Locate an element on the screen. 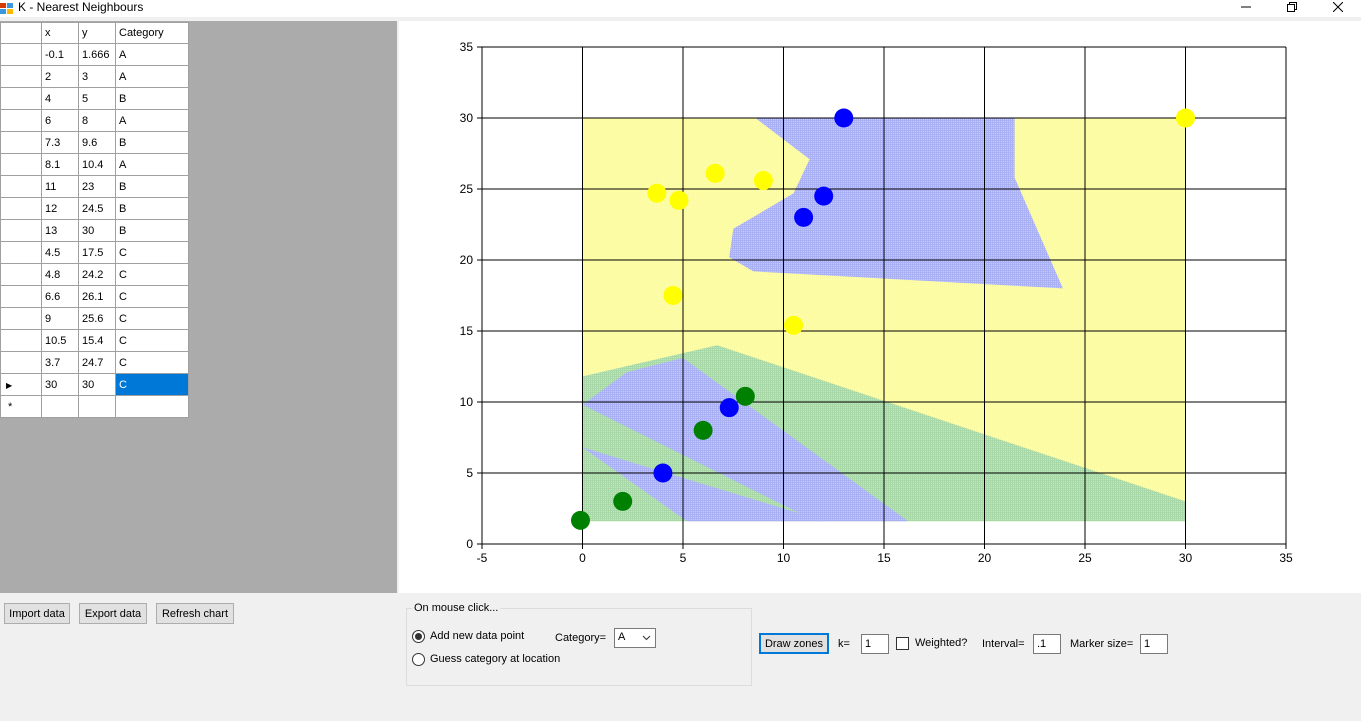 The width and height of the screenshot is (1361, 721). cell-x: 4.5 is located at coordinates (60, 252).